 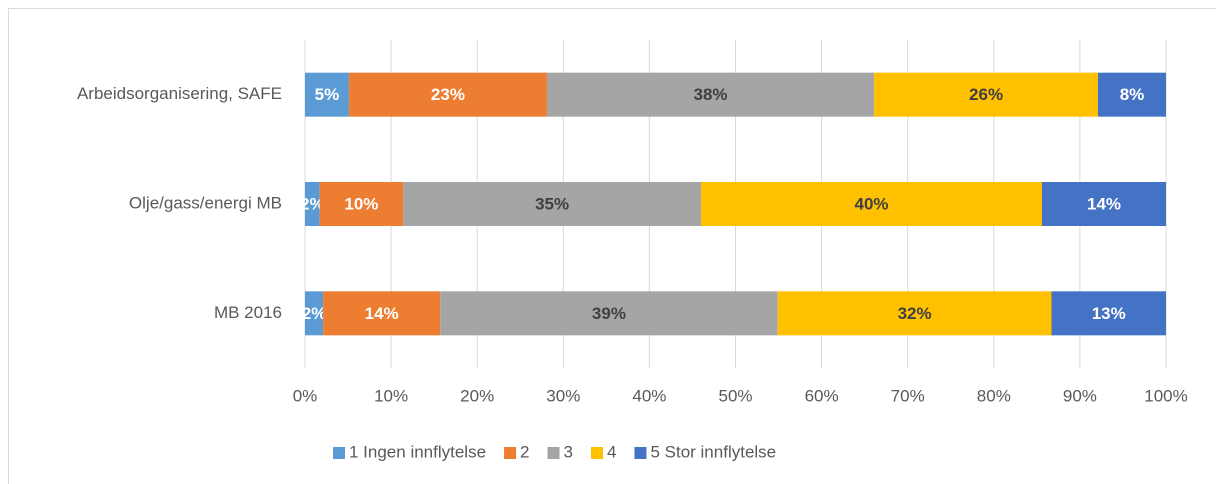 I want to click on data-label: 23%, so click(x=448, y=94).